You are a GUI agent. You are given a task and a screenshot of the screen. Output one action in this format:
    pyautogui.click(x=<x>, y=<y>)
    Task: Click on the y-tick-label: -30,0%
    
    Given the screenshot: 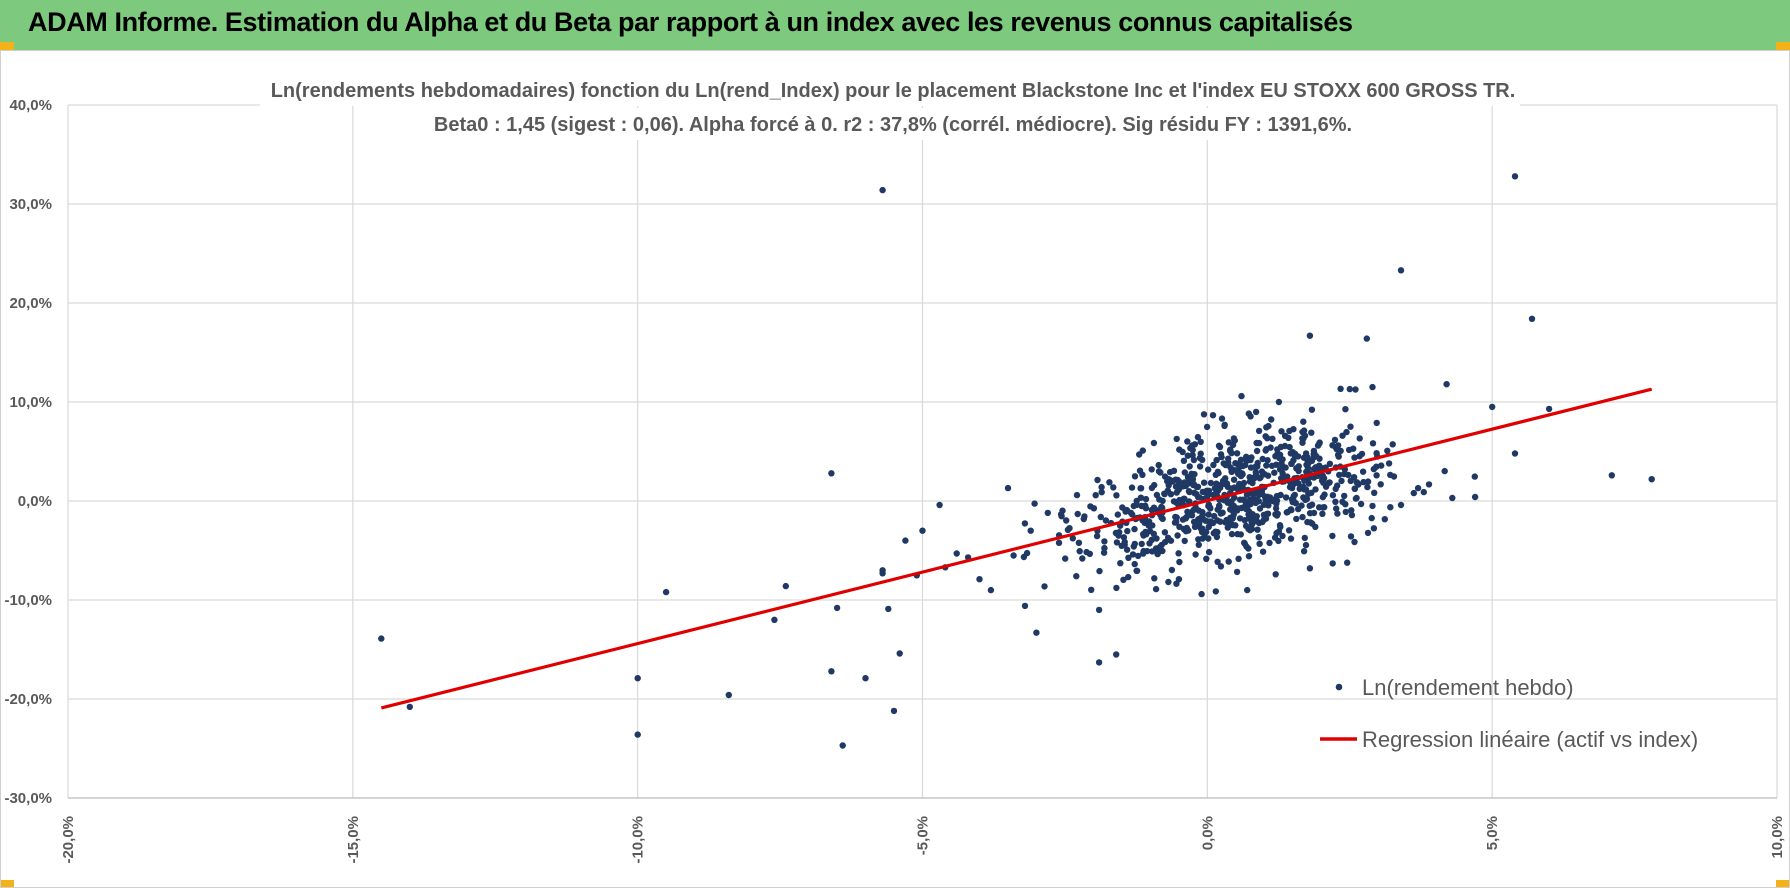 What is the action you would take?
    pyautogui.click(x=28, y=798)
    